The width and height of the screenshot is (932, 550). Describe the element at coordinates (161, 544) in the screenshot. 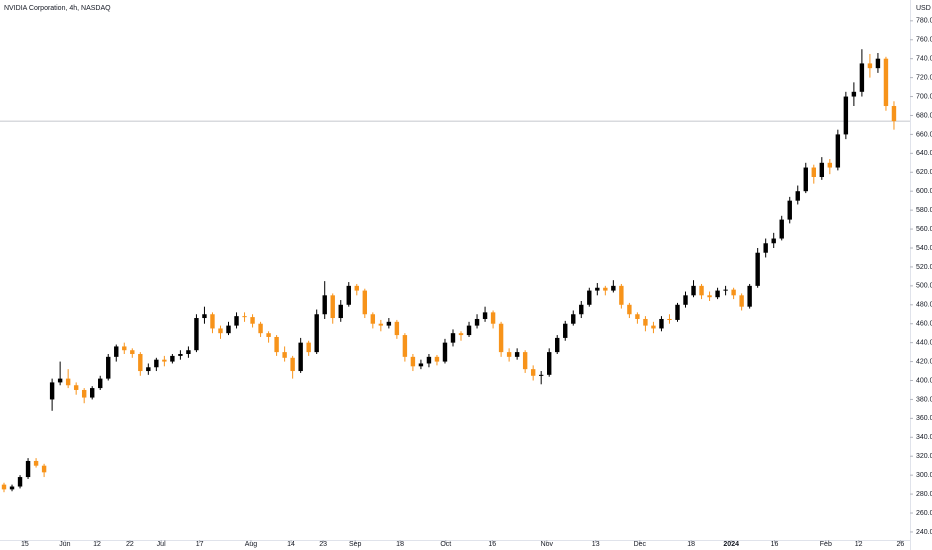

I see `x-tick-label: Jul` at that location.